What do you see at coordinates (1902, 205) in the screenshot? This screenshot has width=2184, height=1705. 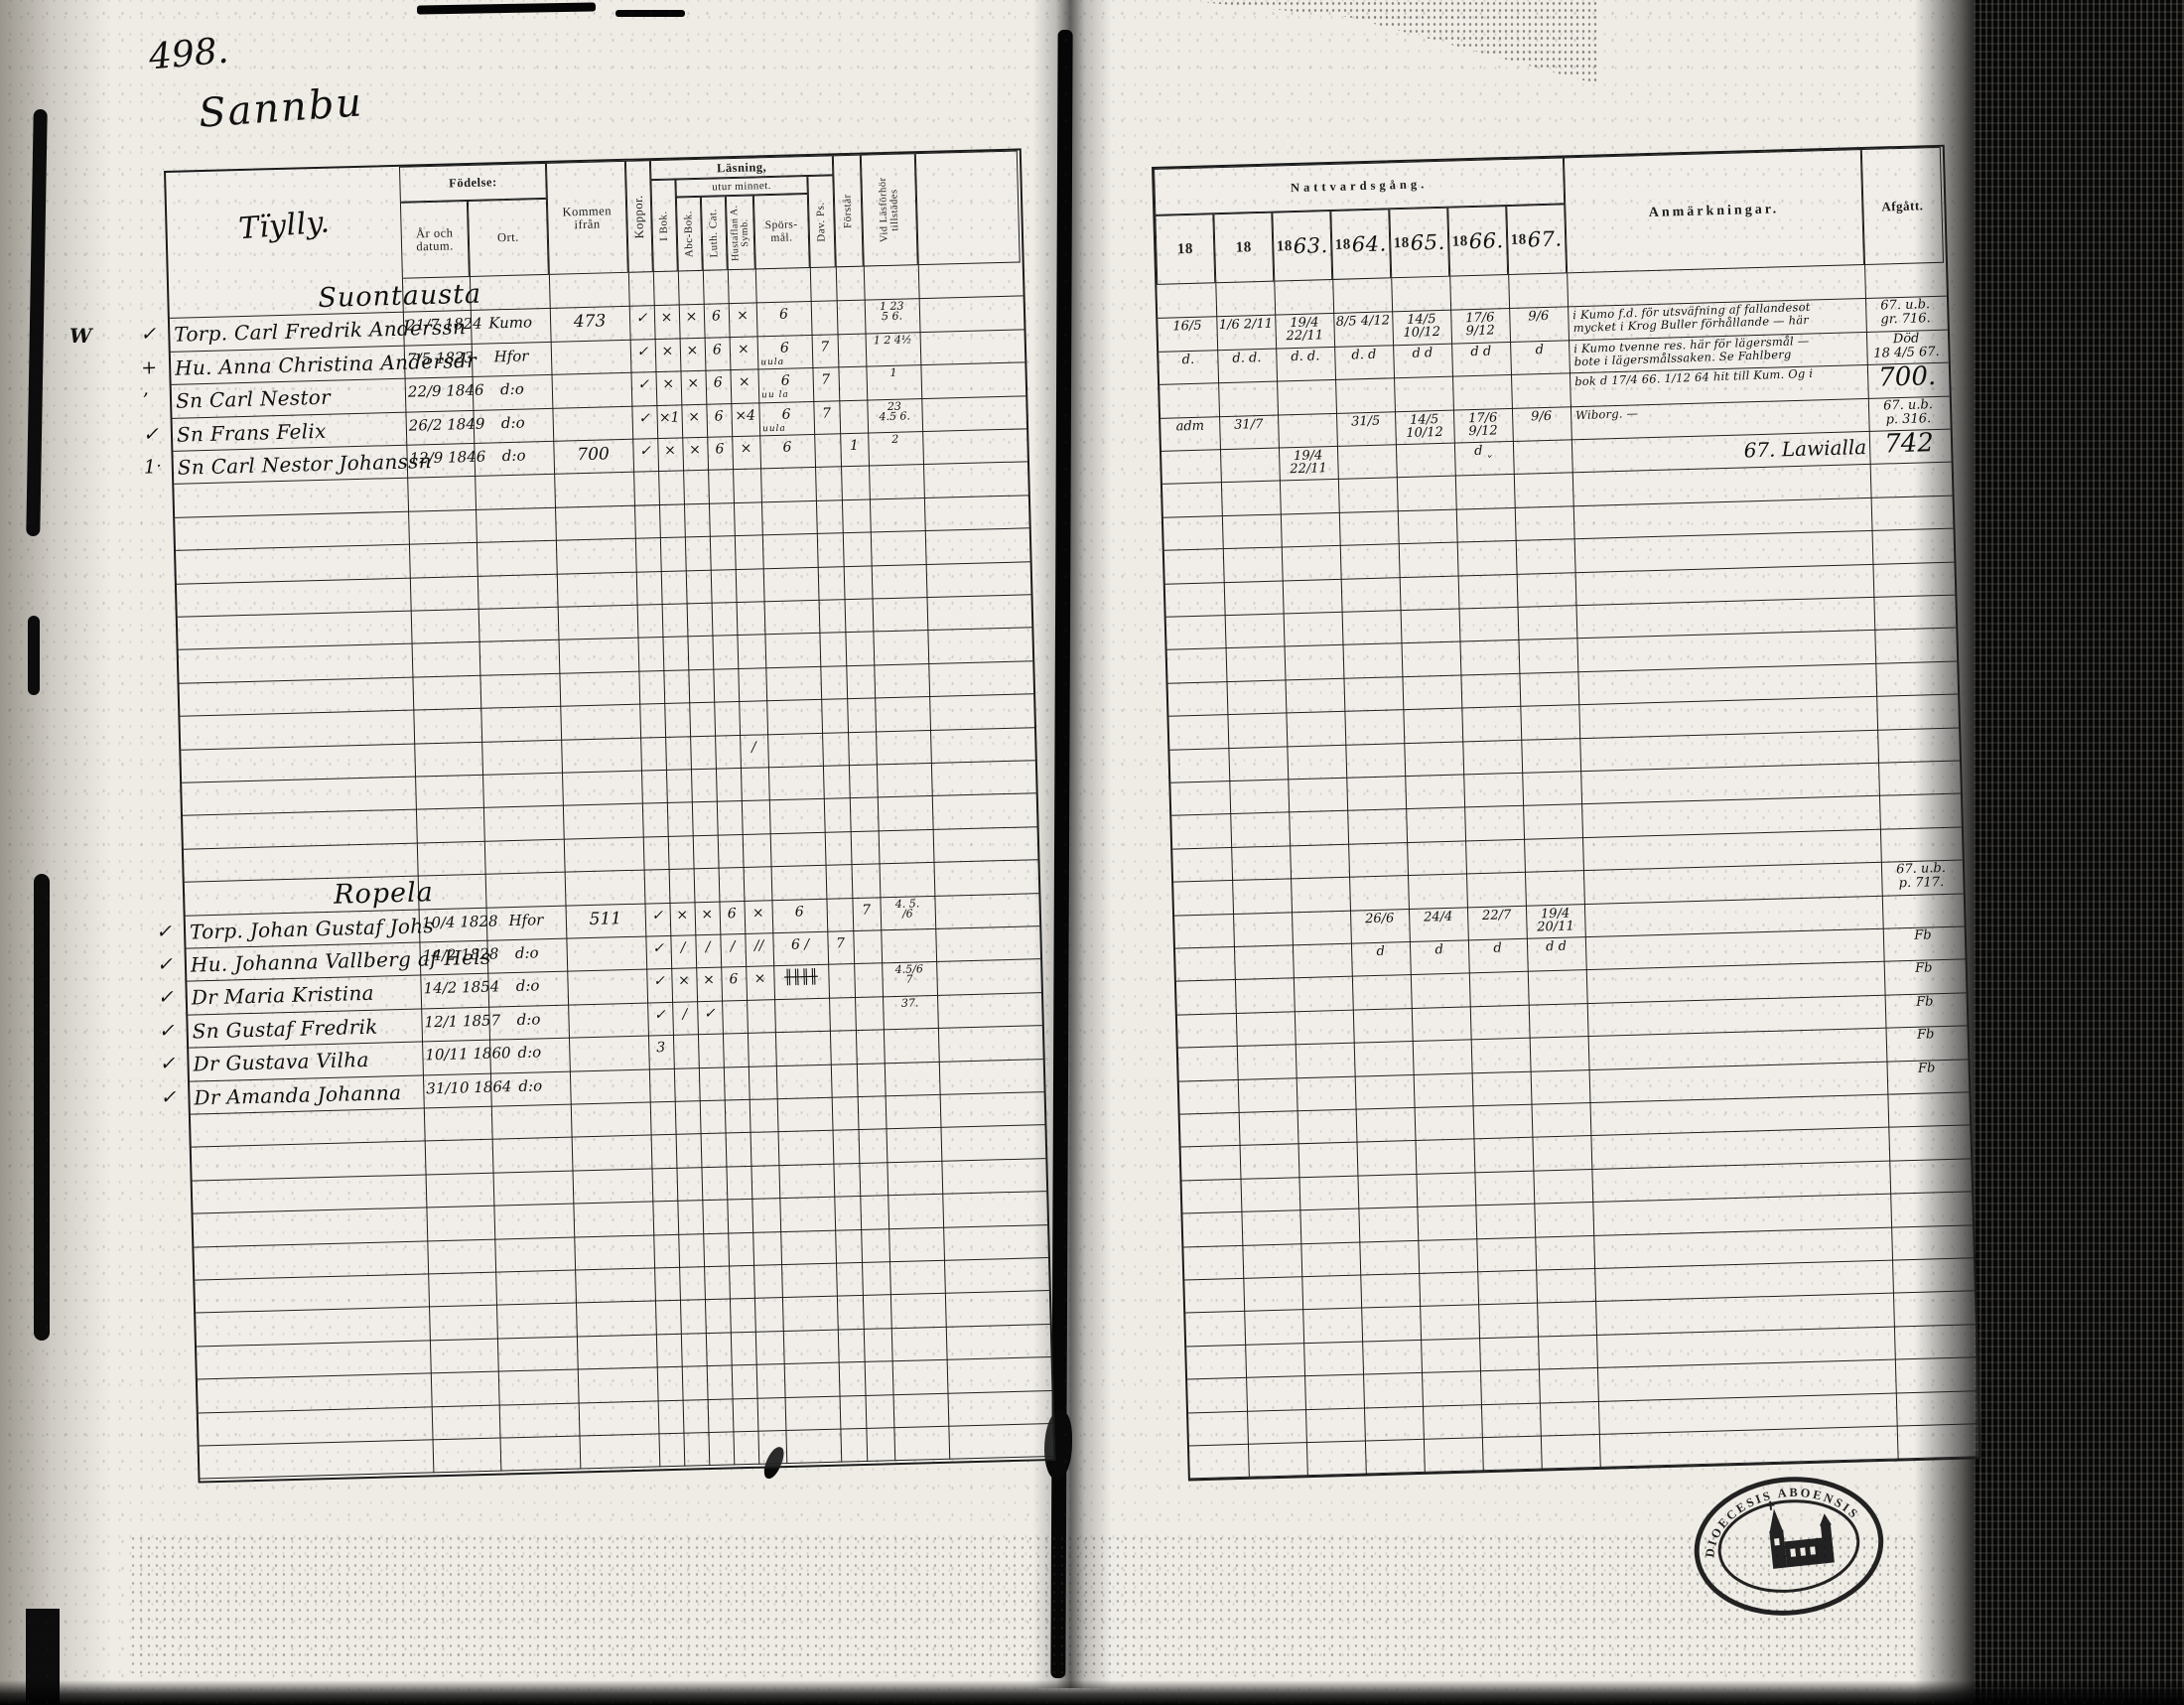 I see `departed-header: Afgått.` at bounding box center [1902, 205].